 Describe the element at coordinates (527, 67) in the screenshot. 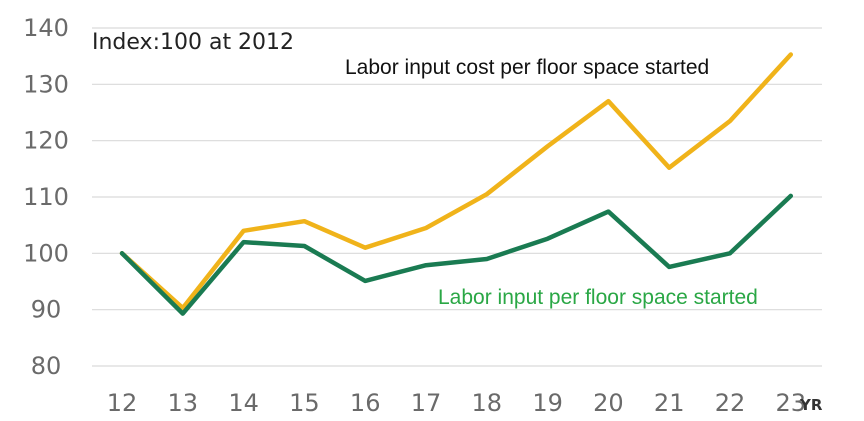

I see `series-label-labor-input-cost: Labor input cost per floor space started` at that location.